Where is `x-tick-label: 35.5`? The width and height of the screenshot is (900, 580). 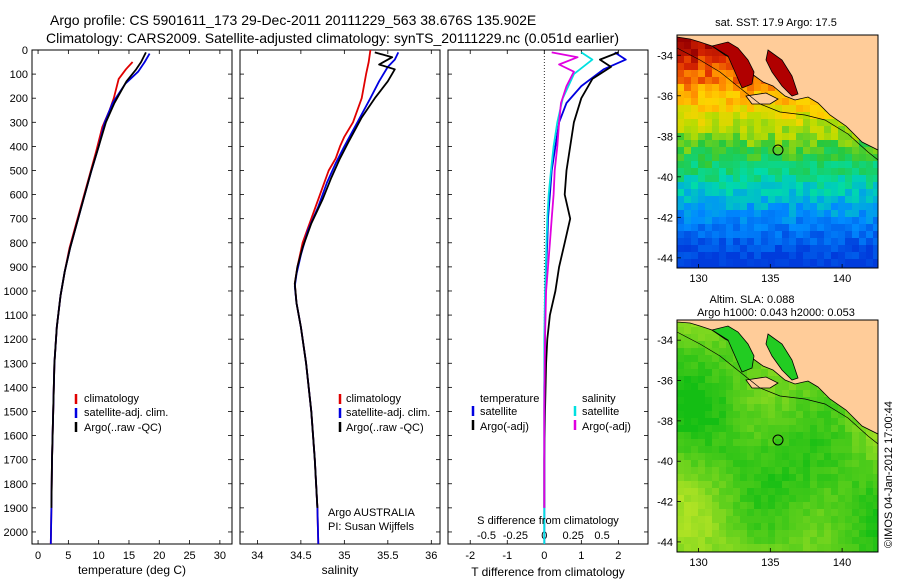 x-tick-label: 35.5 is located at coordinates (387, 556).